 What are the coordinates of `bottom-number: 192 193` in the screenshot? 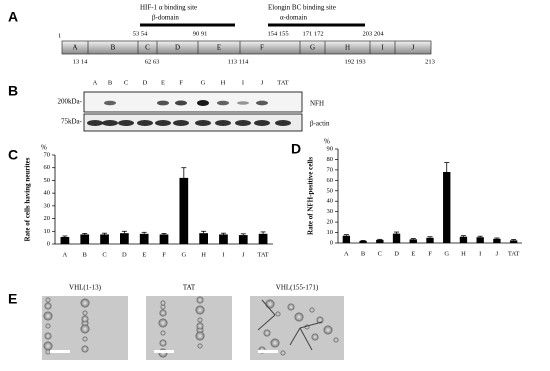 It's located at (354, 61).